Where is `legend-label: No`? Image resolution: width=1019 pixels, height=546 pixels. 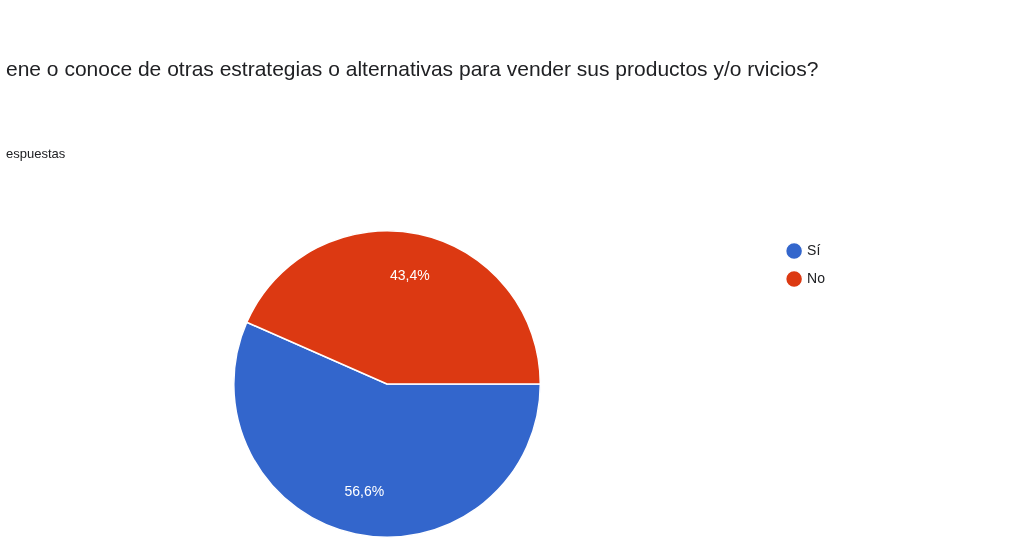 legend-label: No is located at coordinates (816, 277).